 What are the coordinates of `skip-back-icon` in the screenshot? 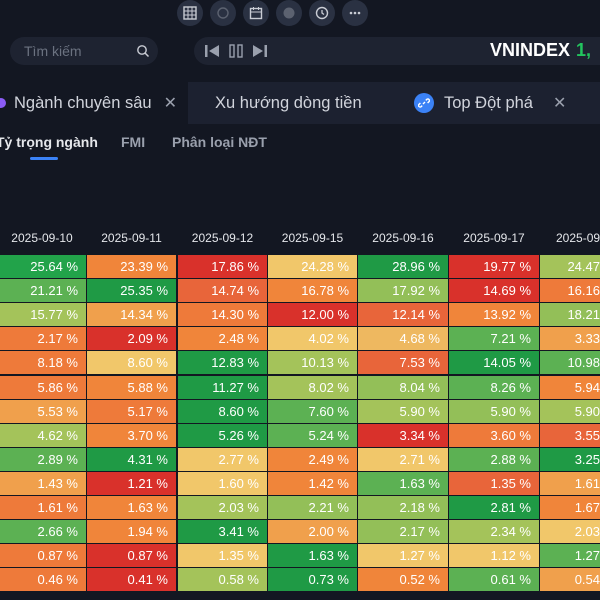 It's located at (212, 51).